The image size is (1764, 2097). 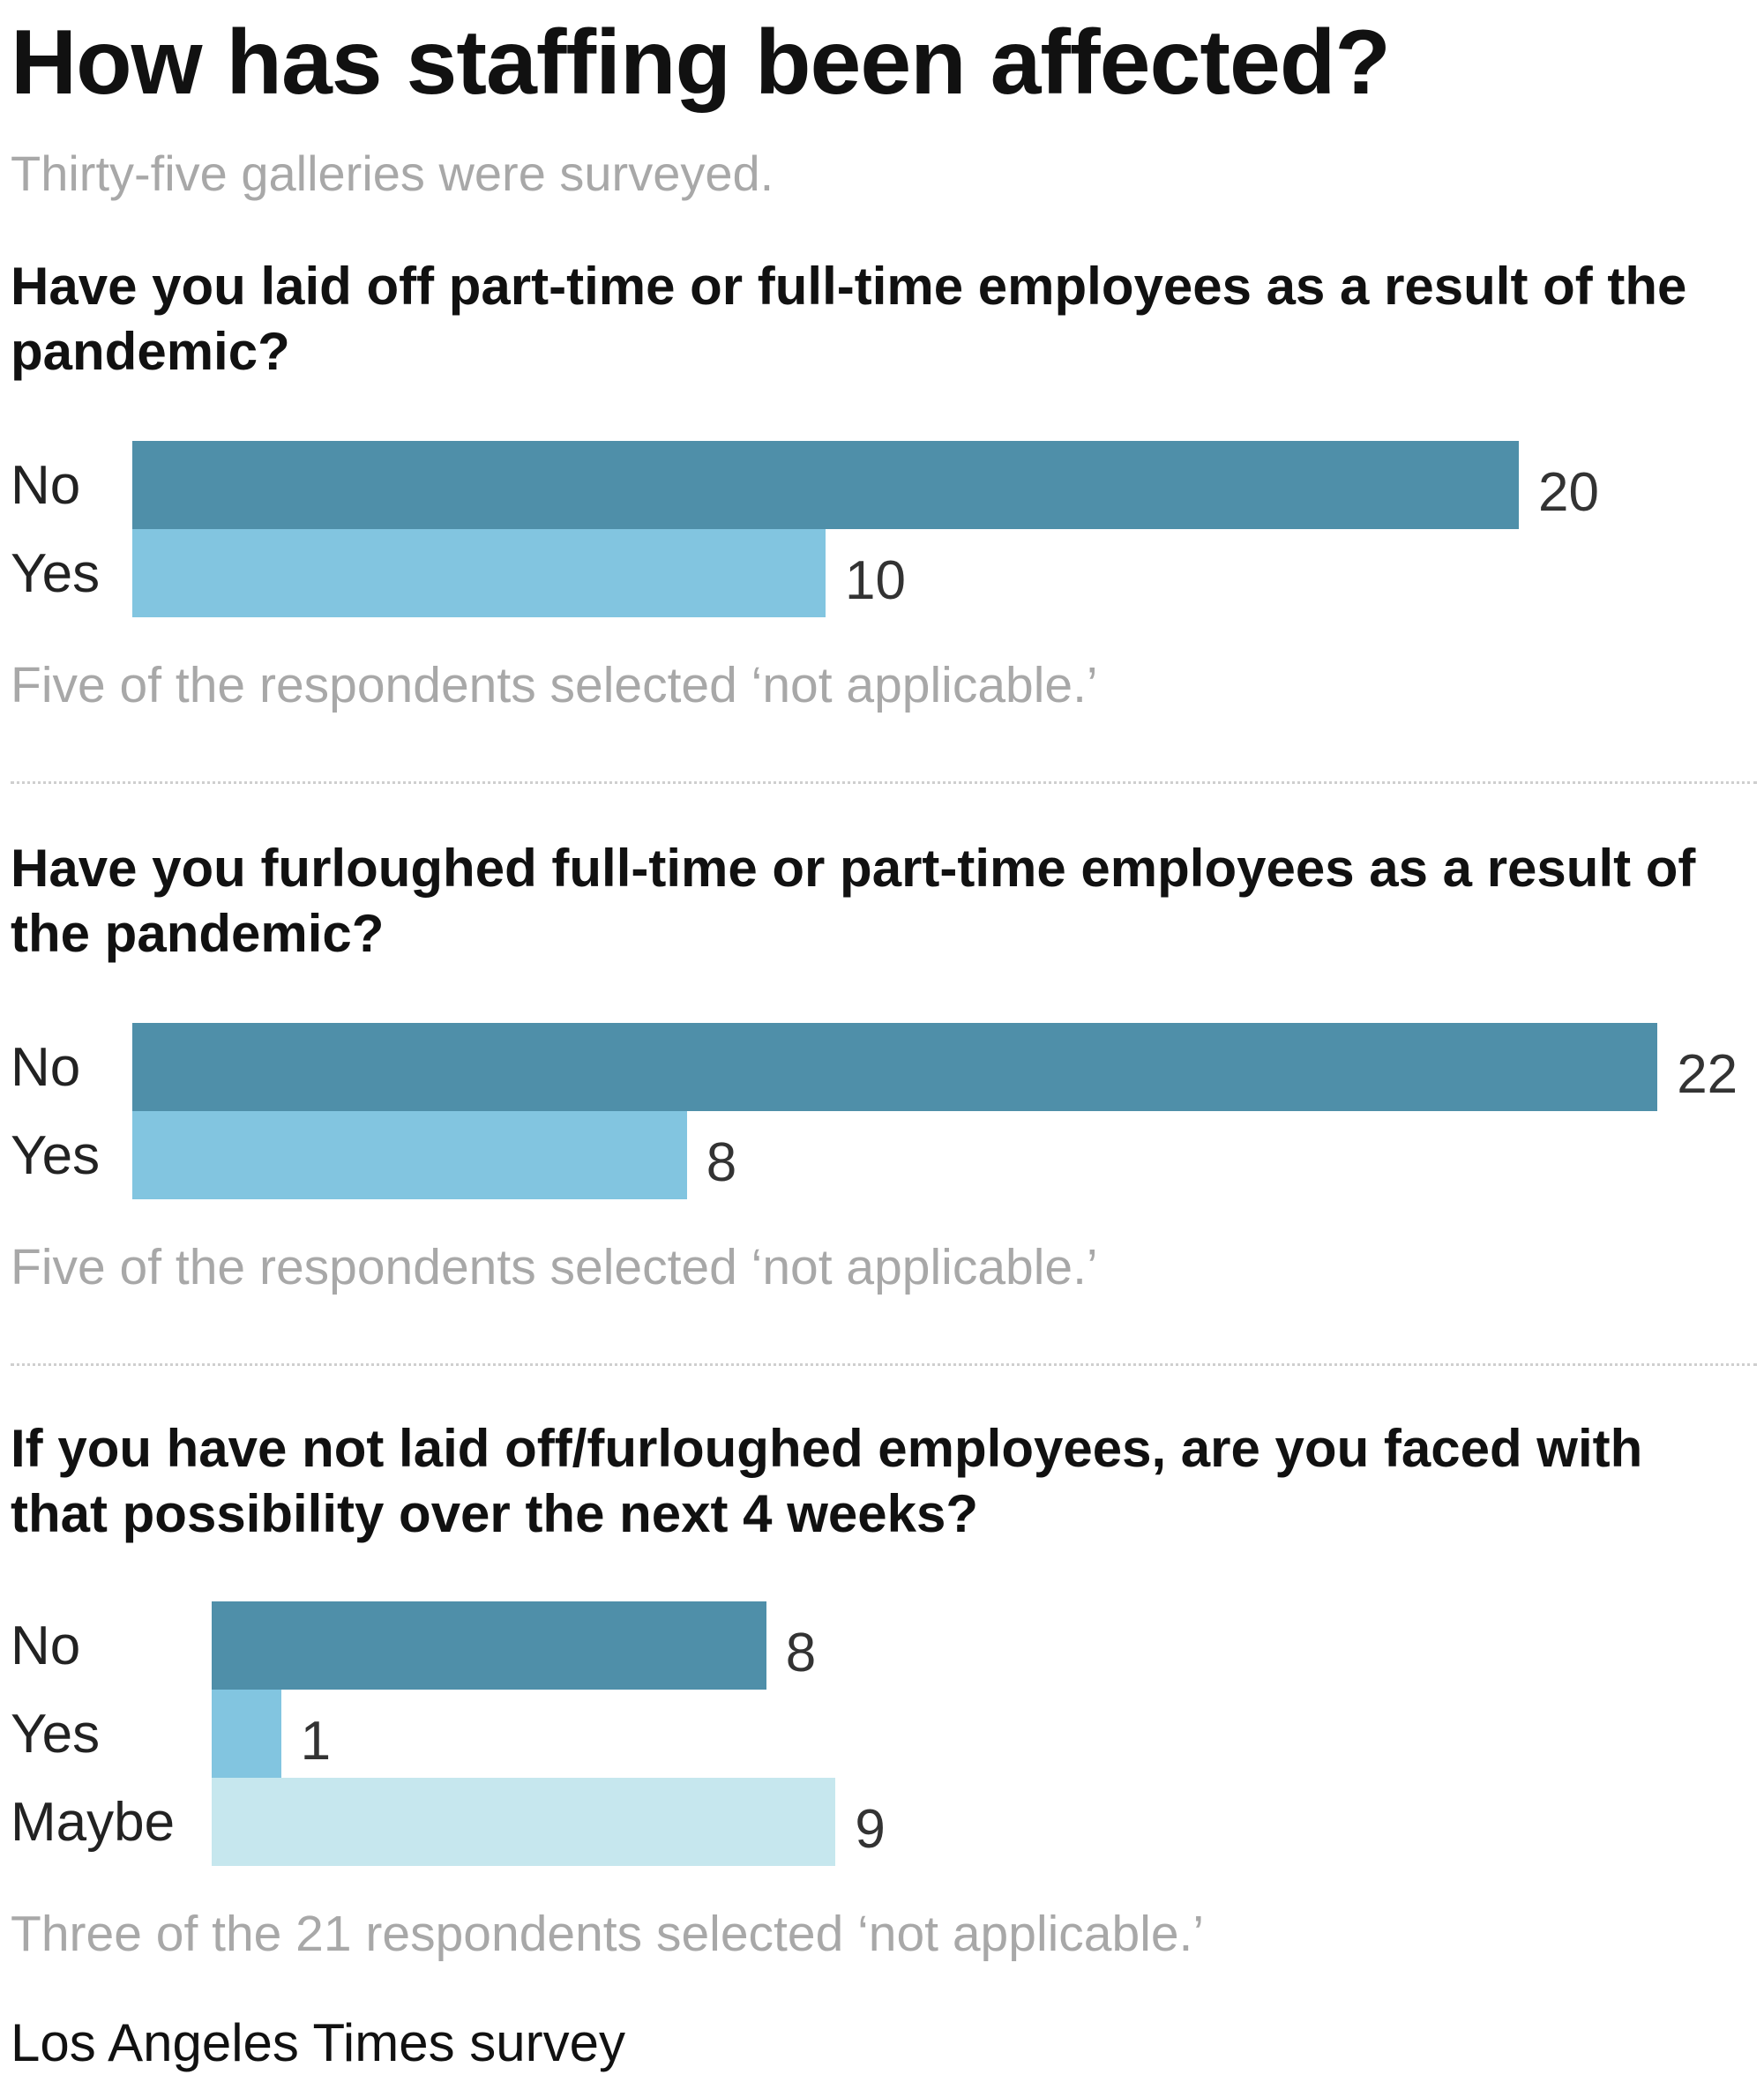 I want to click on category-label: Maybe, so click(x=93, y=1823).